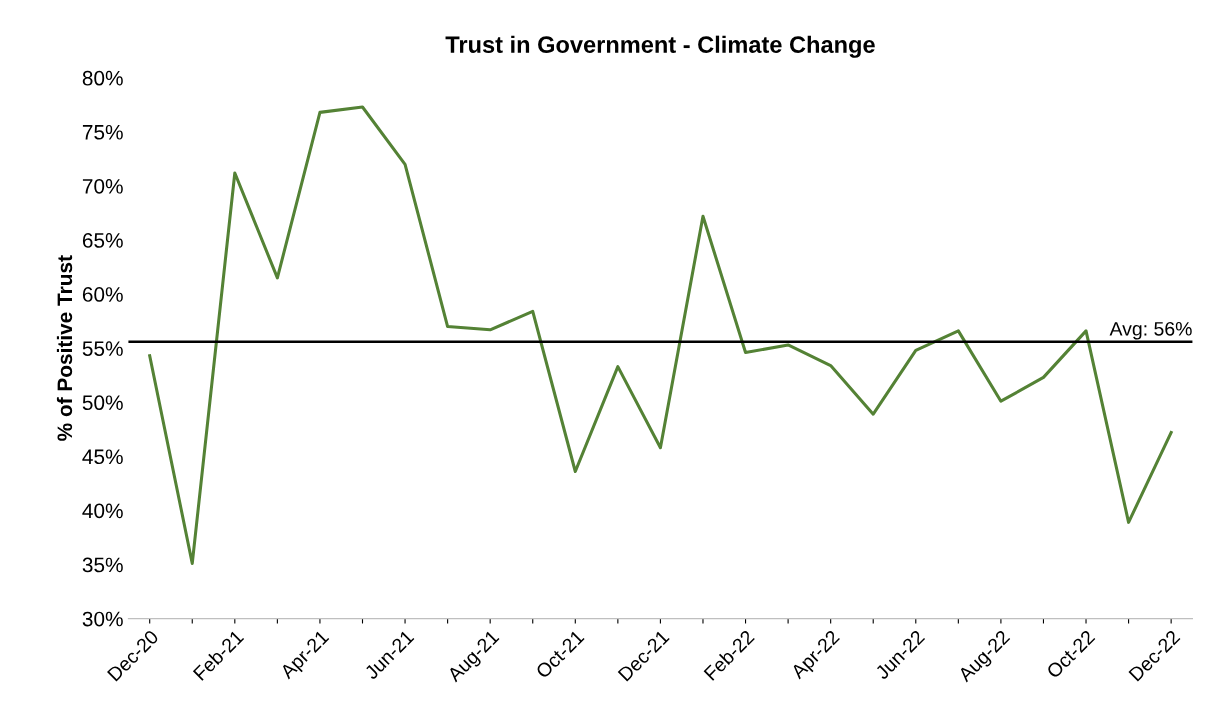 The image size is (1223, 707). What do you see at coordinates (102, 403) in the screenshot?
I see `y-tick-label: 50%` at bounding box center [102, 403].